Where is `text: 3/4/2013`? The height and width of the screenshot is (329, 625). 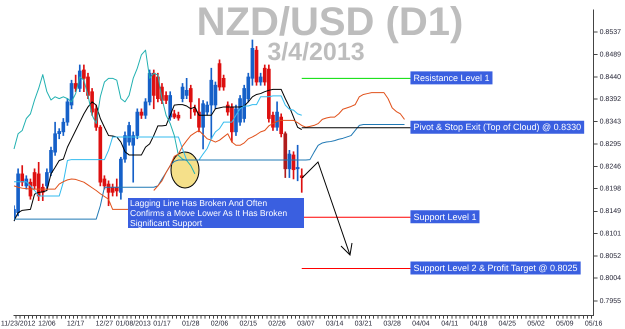 text: 3/4/2013 is located at coordinates (316, 52).